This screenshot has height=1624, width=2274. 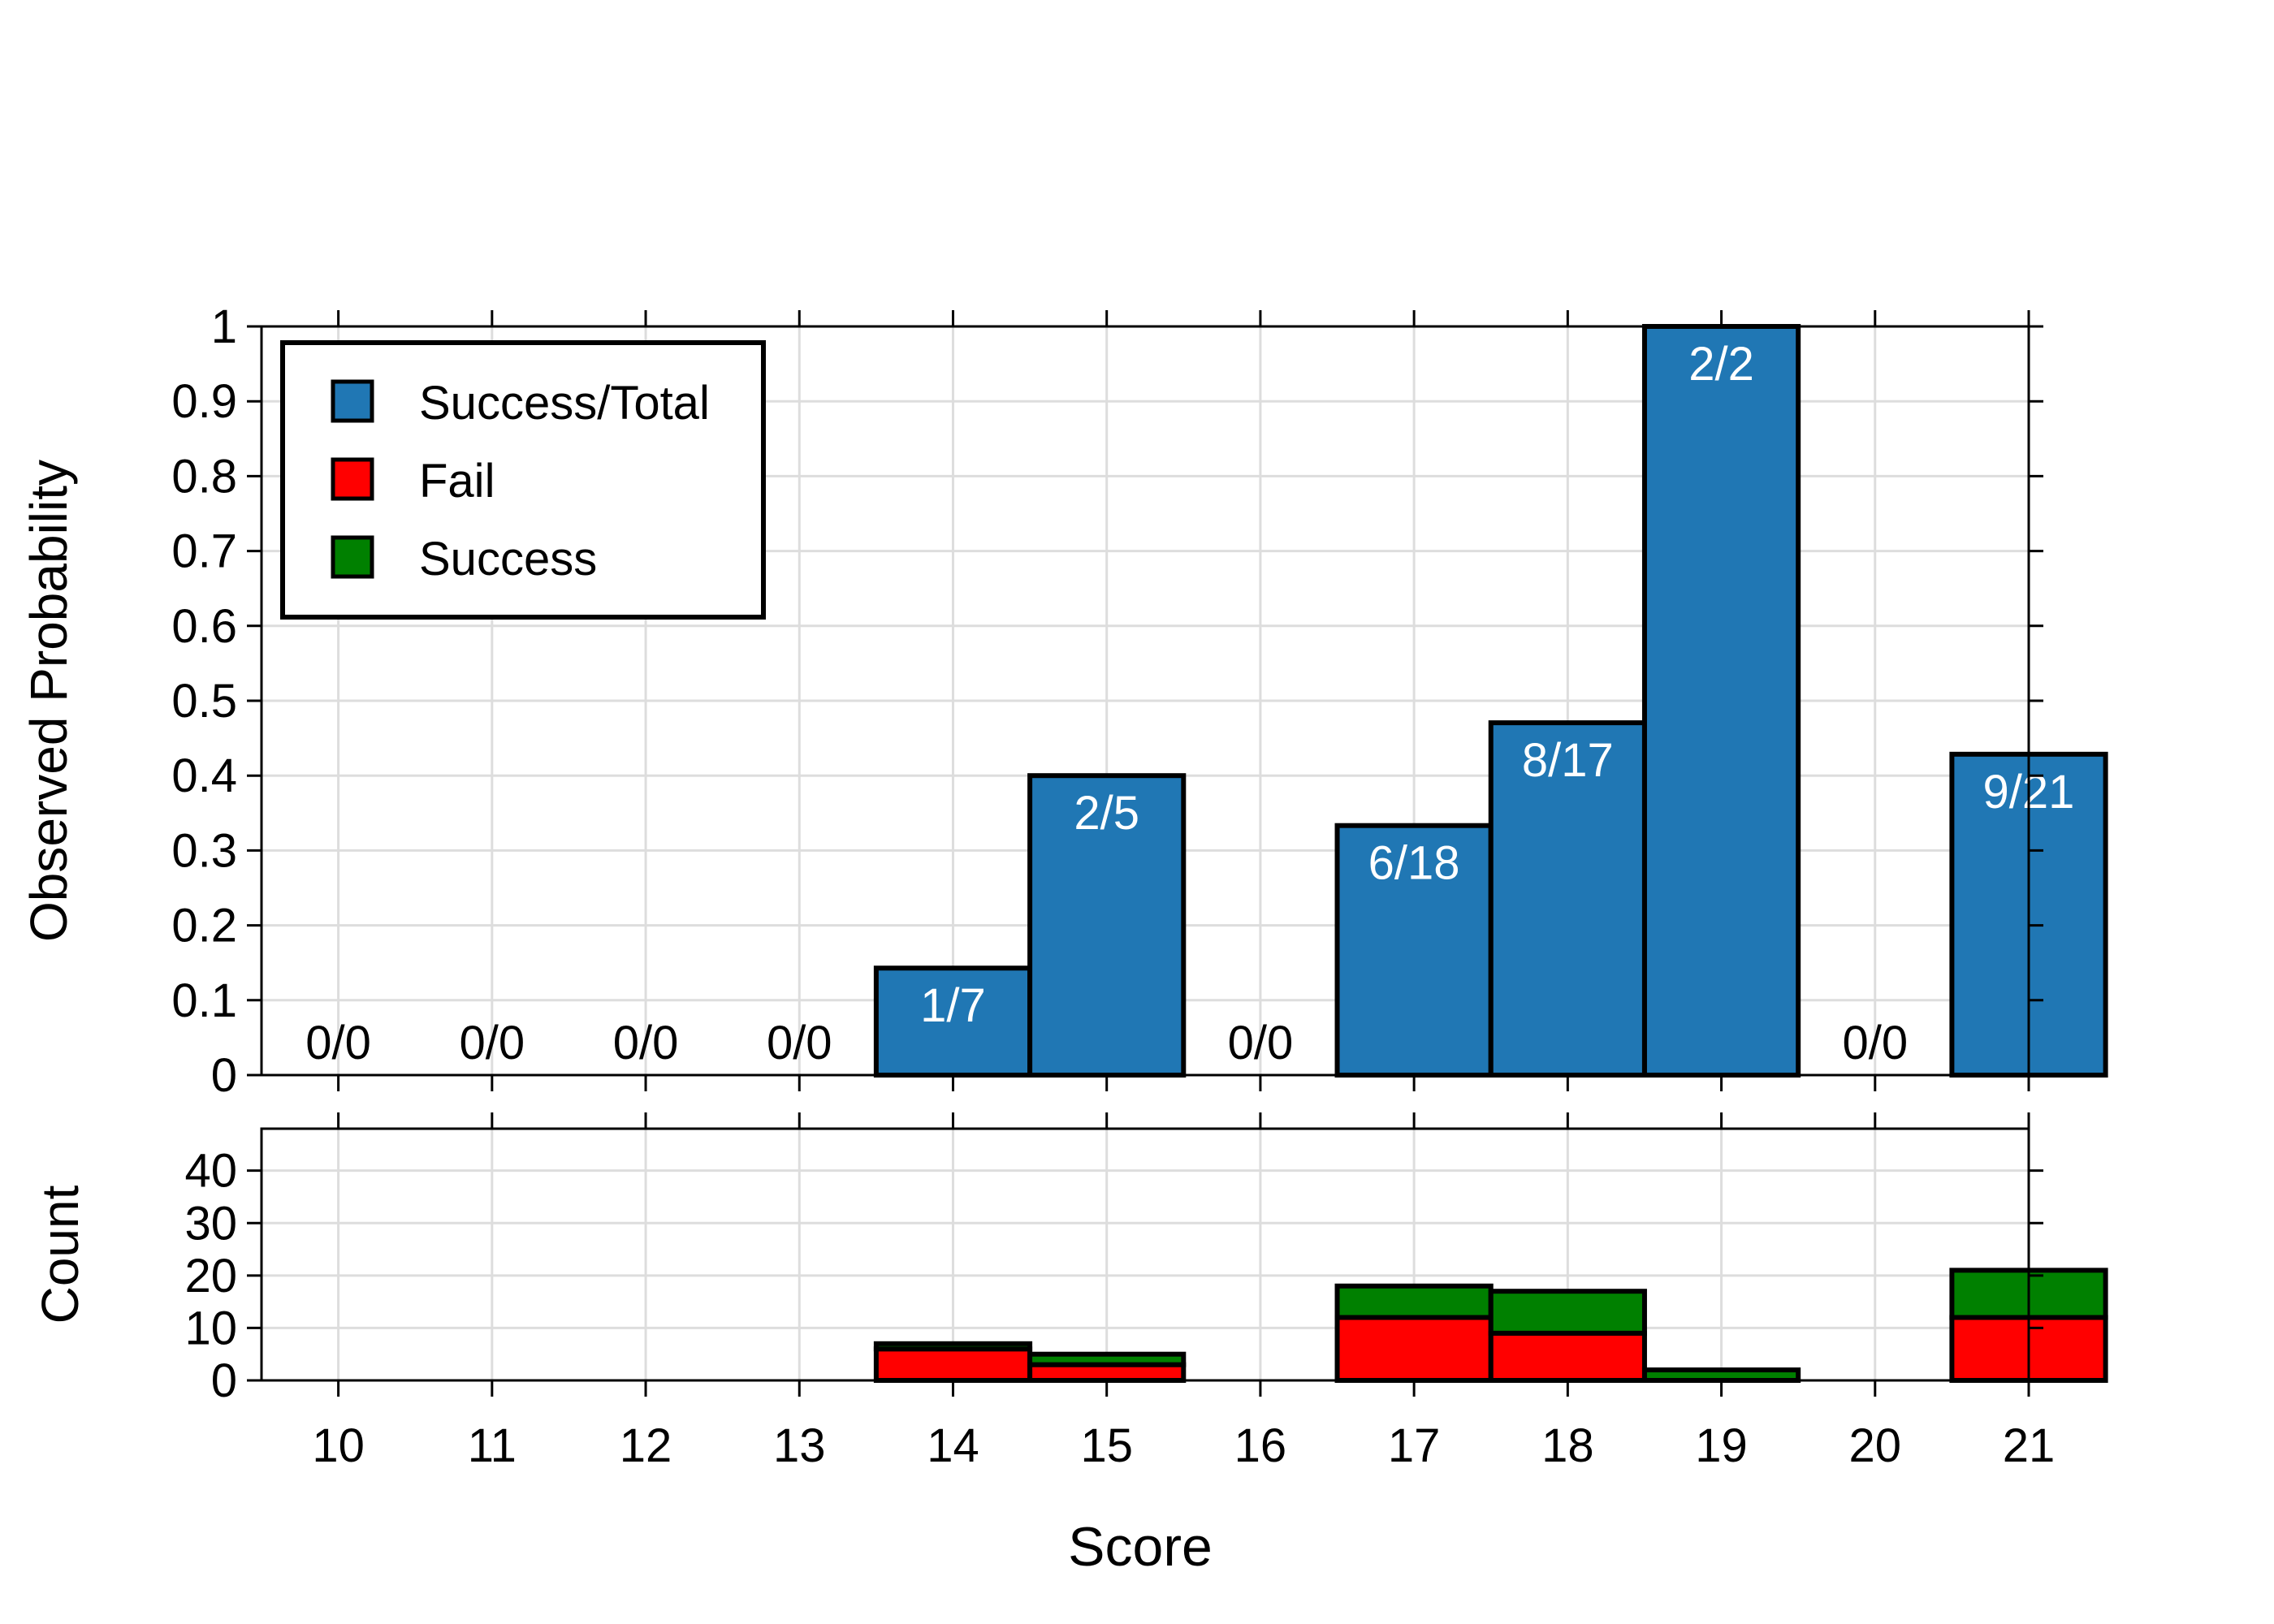 I want to click on y-tick-label: 0.3, so click(x=204, y=851).